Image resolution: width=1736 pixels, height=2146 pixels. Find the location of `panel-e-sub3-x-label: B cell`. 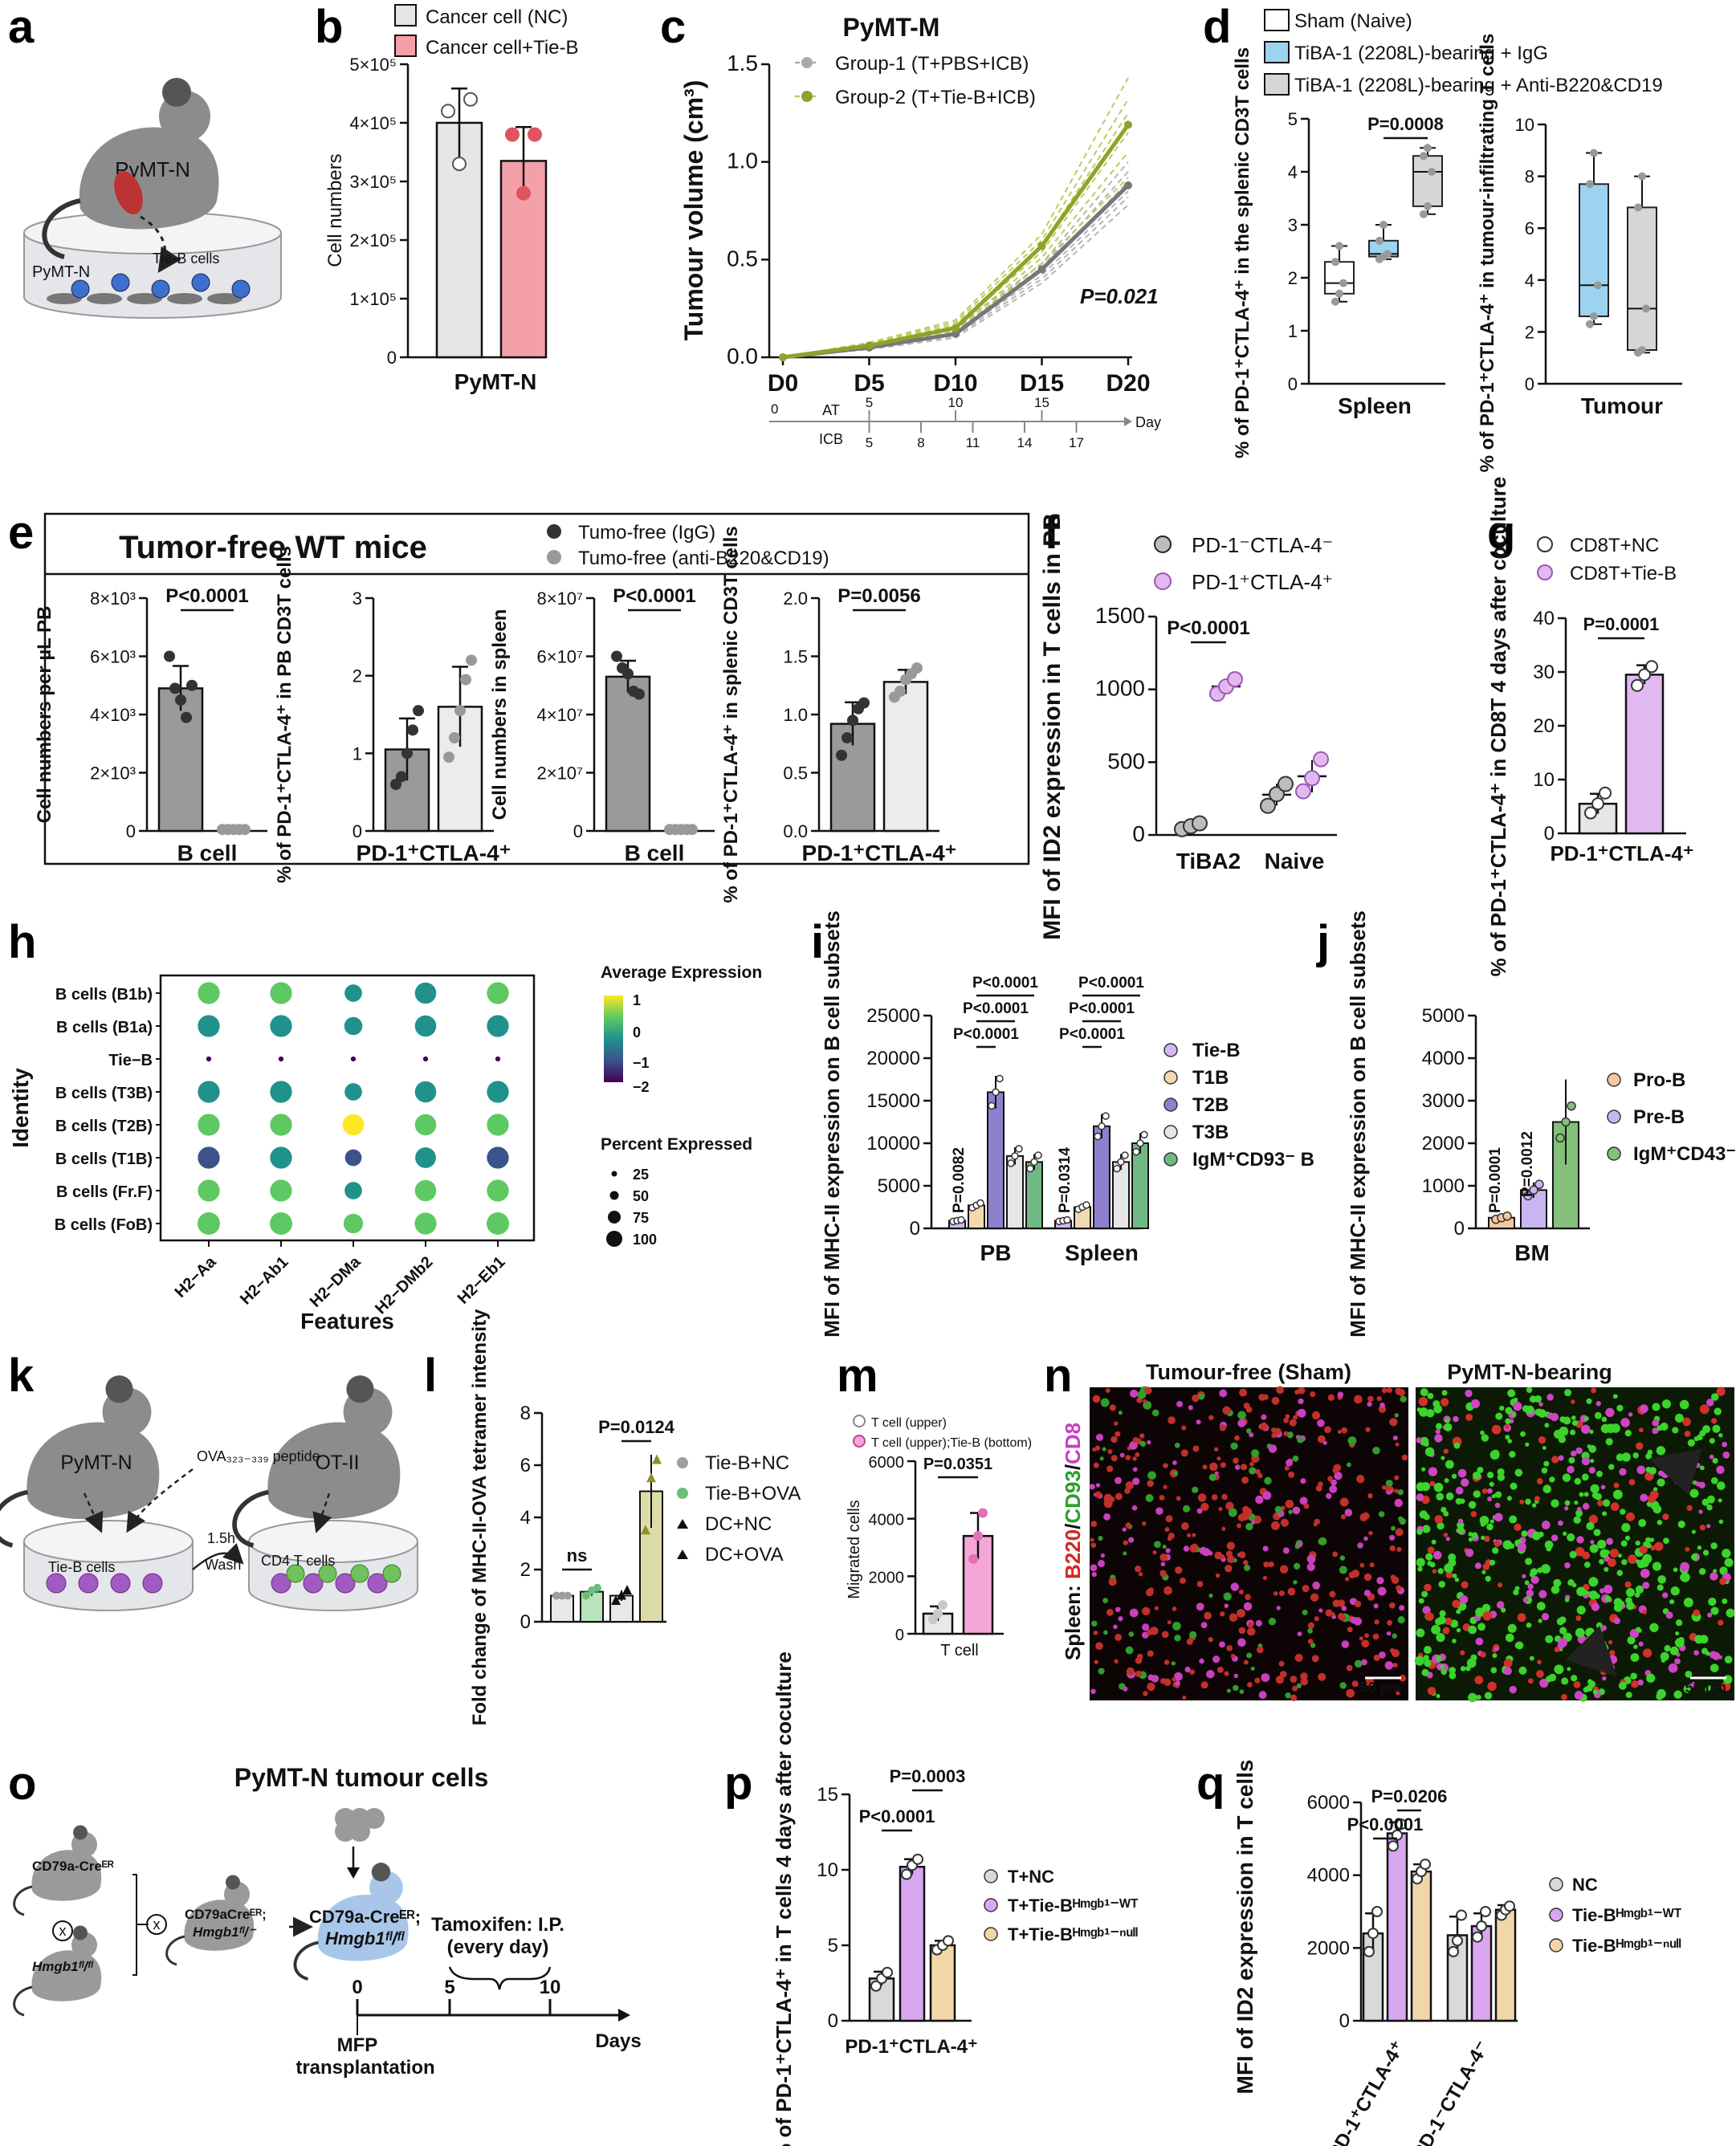

panel-e-sub3-x-label: B cell is located at coordinates (655, 853).